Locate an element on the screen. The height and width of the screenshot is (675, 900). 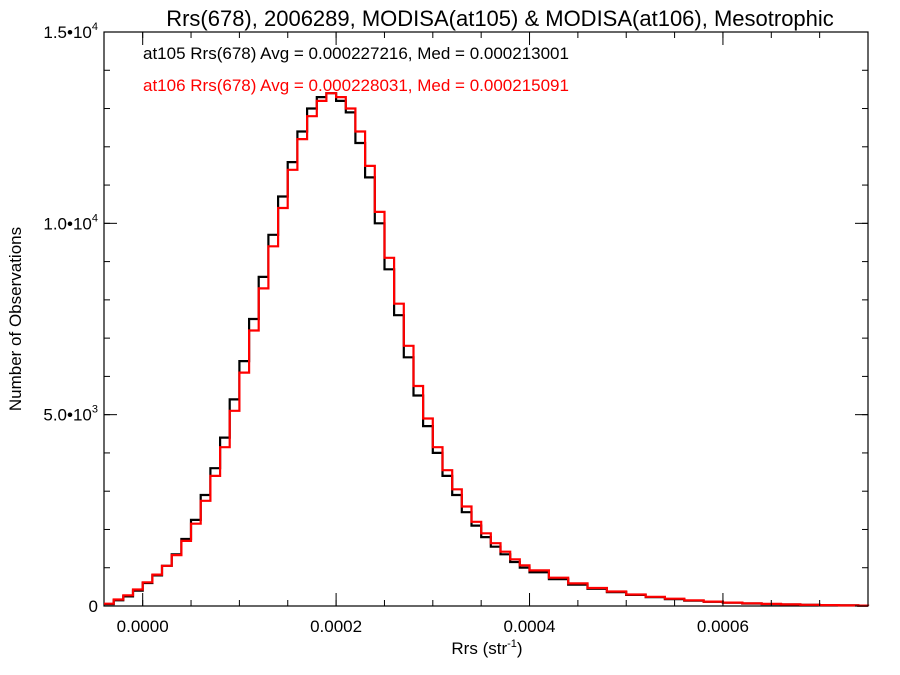
y-tick-label: 1.5•104 is located at coordinates (70, 31).